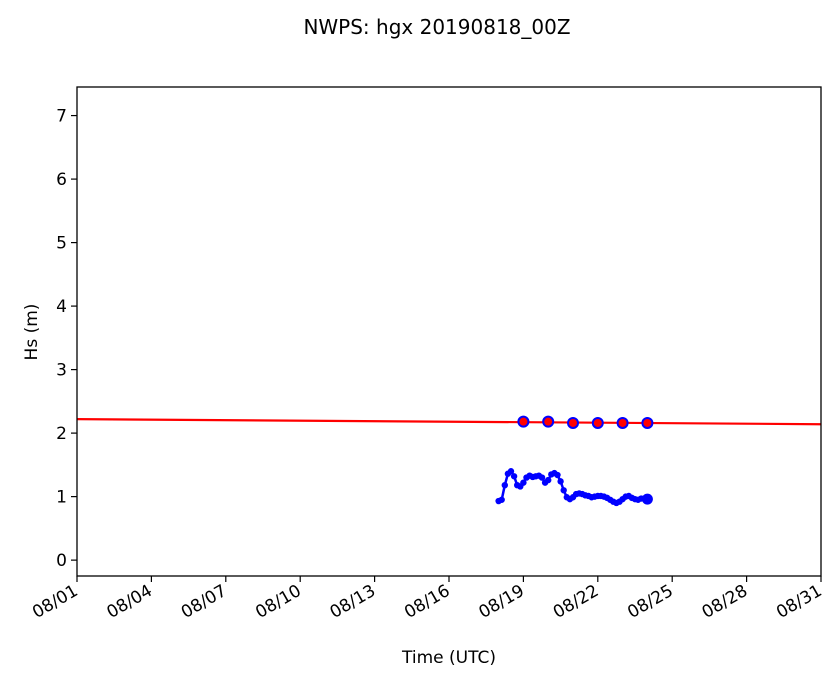 The image size is (839, 681). Describe the element at coordinates (61, 244) in the screenshot. I see `y-tick-label: 5` at that location.